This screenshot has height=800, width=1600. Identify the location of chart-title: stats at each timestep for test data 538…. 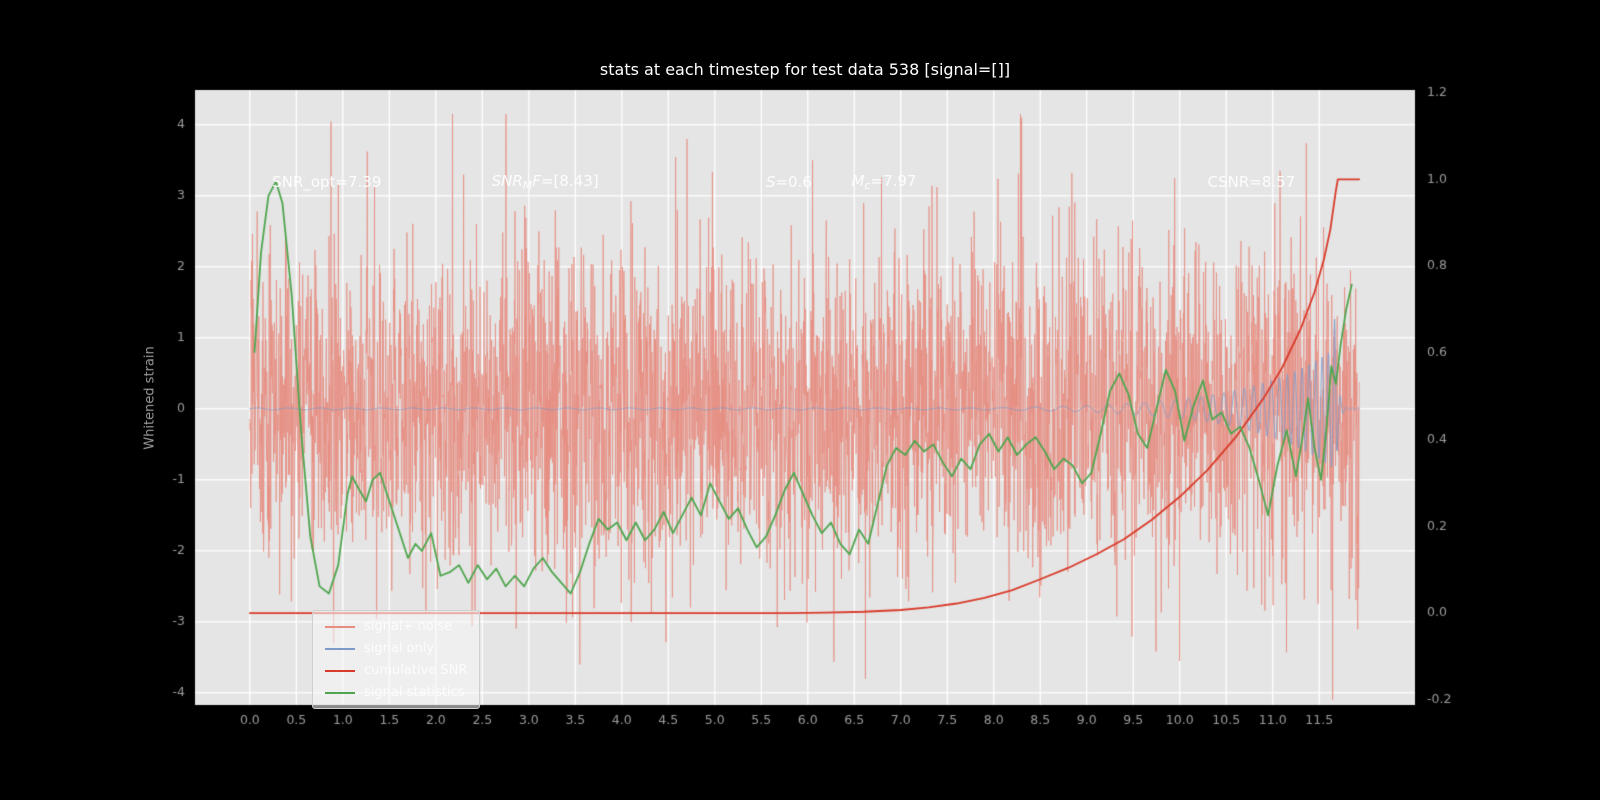
(805, 69).